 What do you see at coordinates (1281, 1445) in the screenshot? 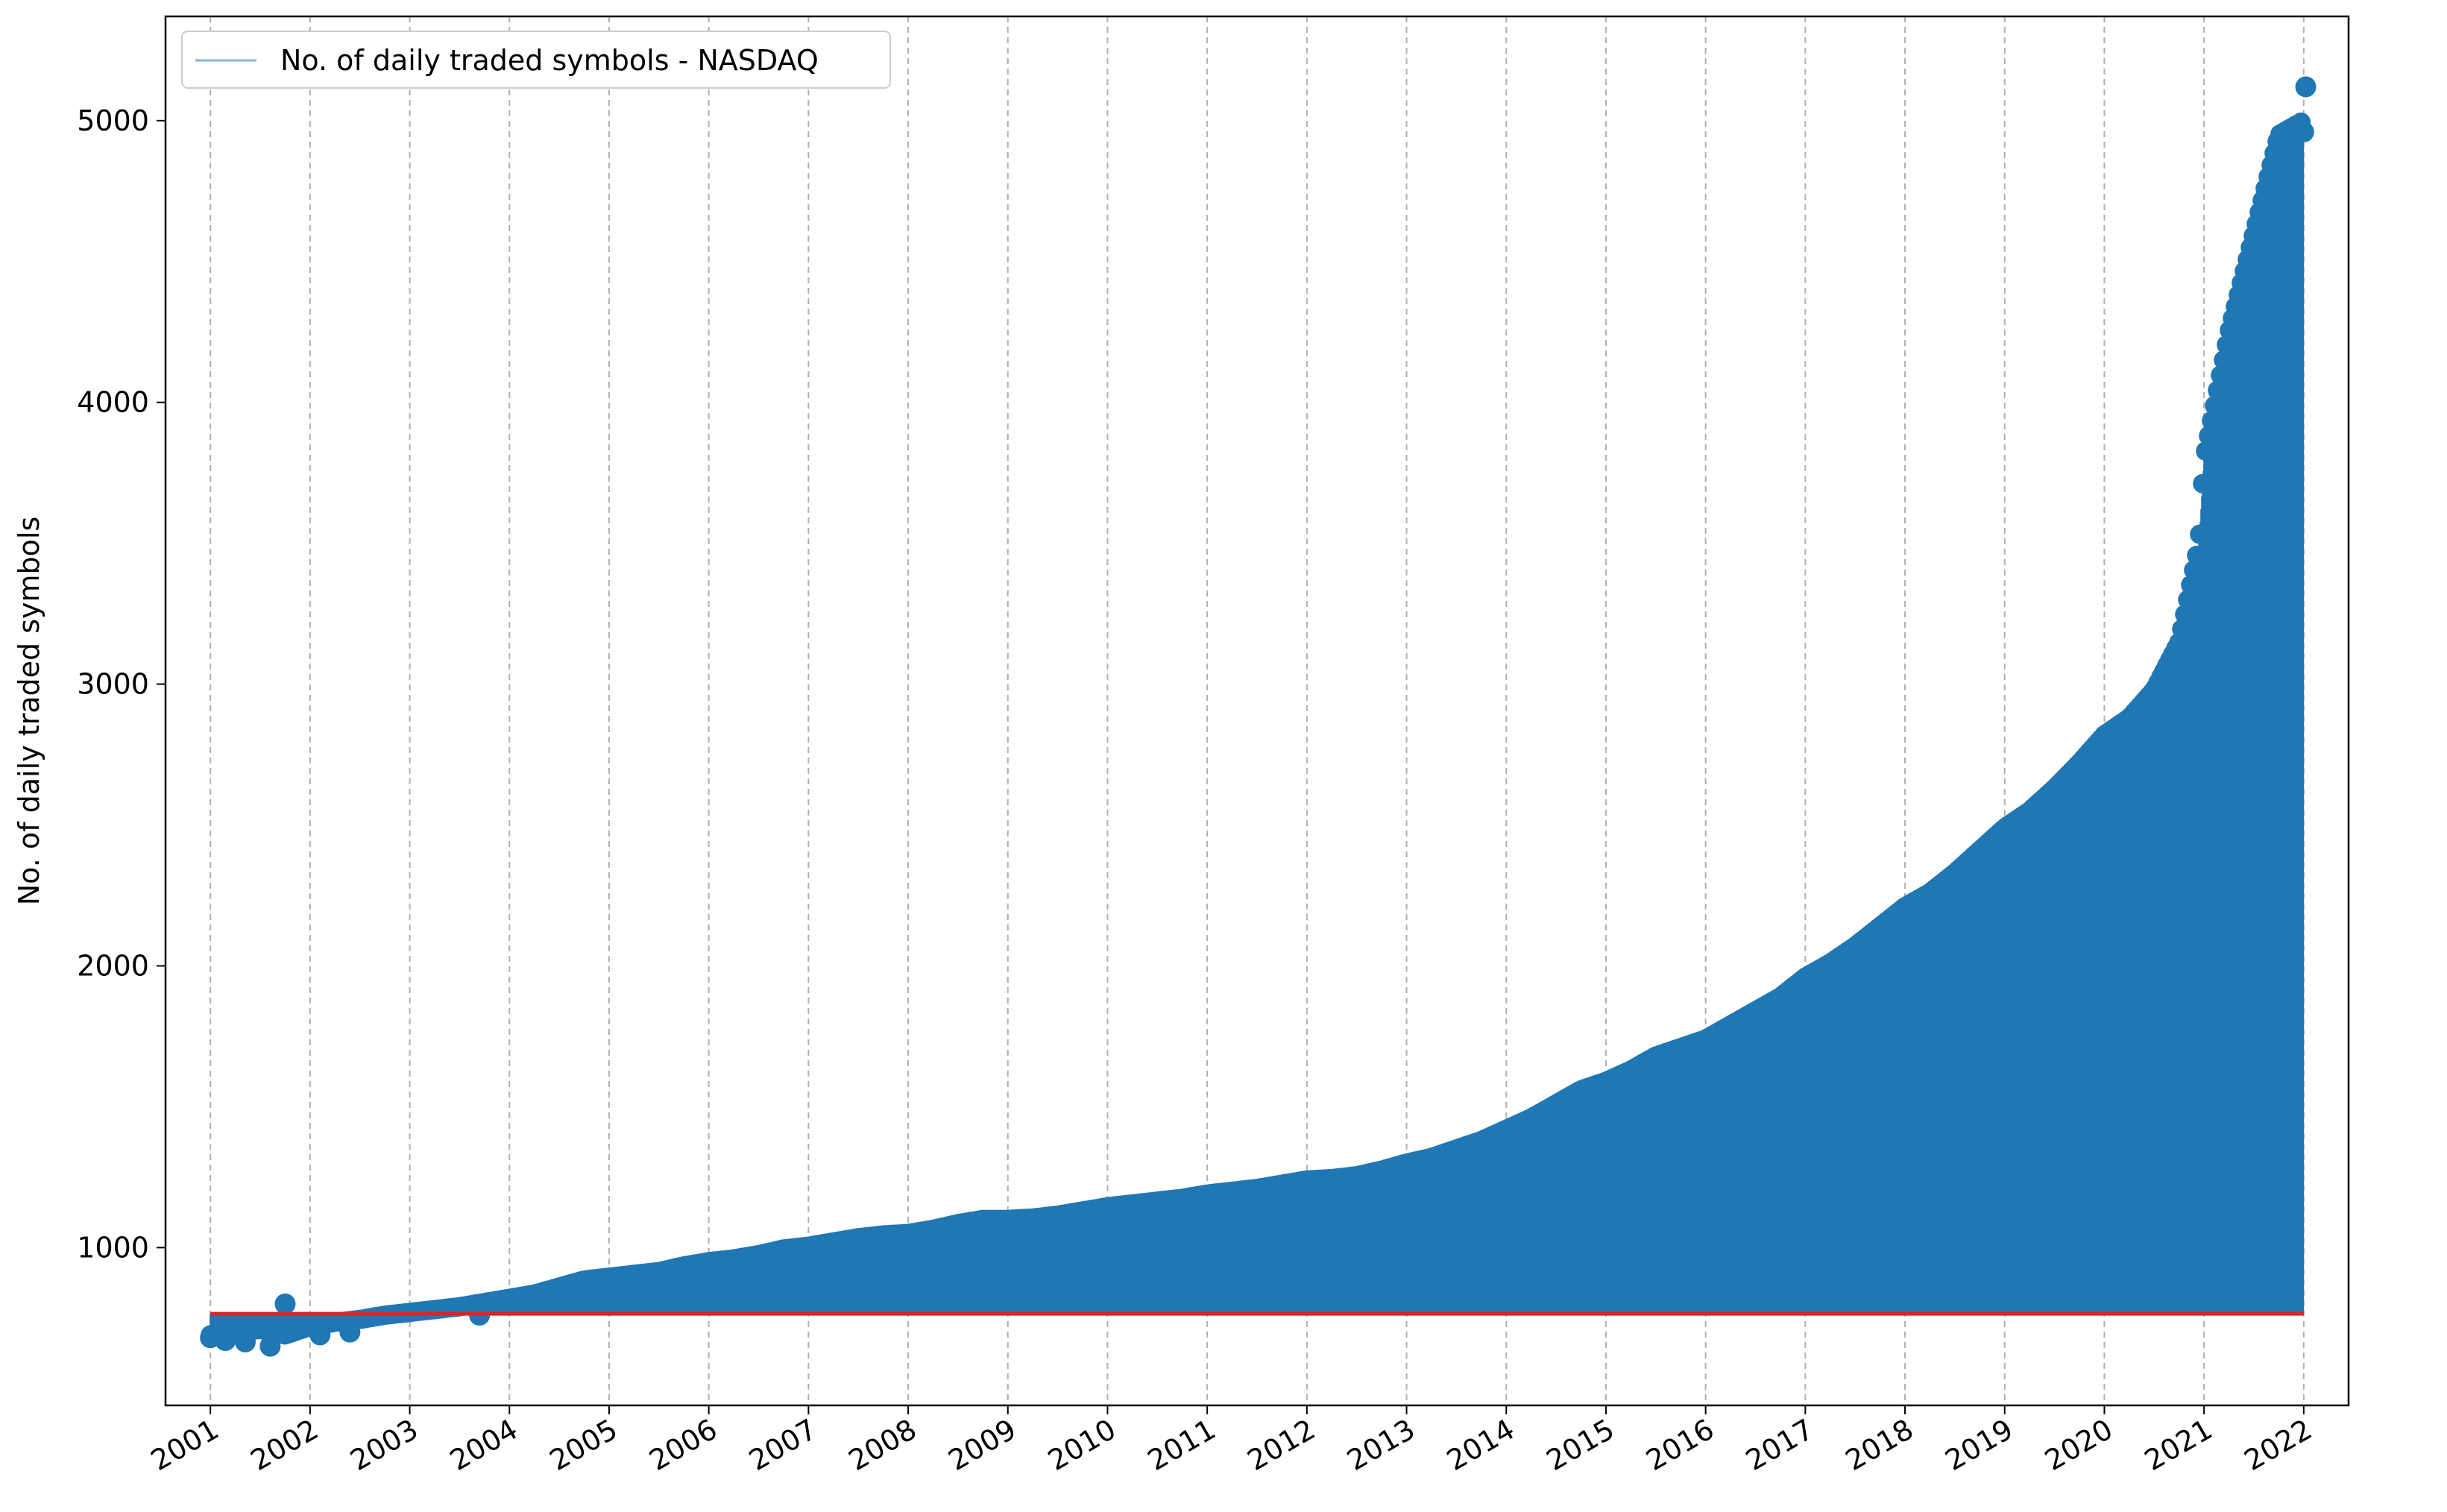
I see `x-tick-label: 2012` at bounding box center [1281, 1445].